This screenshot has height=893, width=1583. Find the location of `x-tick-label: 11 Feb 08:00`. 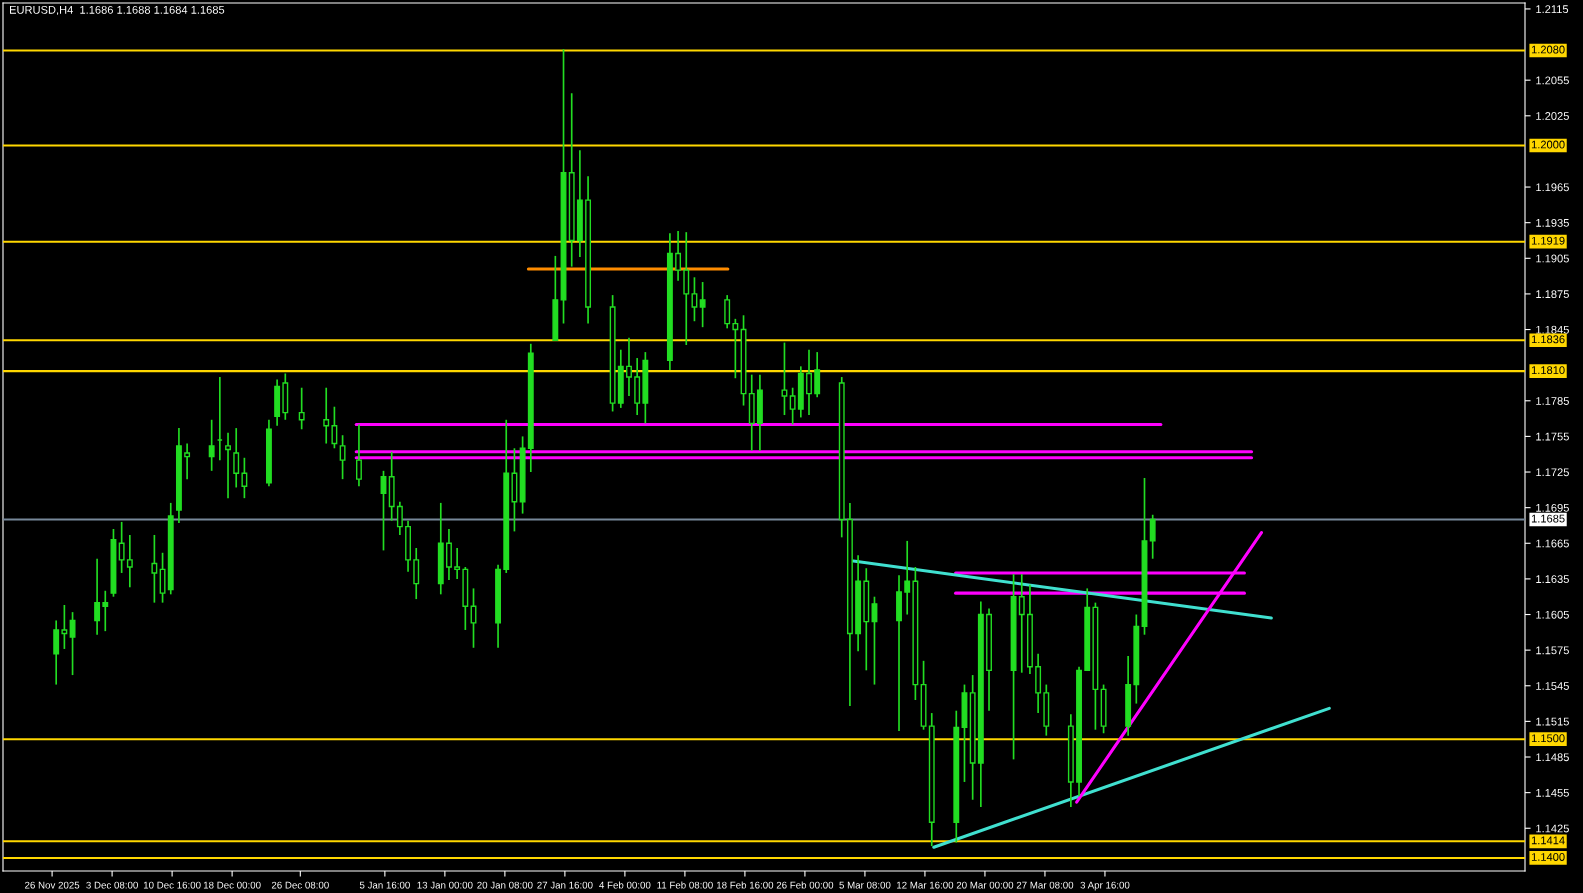

x-tick-label: 11 Feb 08:00 is located at coordinates (685, 885).